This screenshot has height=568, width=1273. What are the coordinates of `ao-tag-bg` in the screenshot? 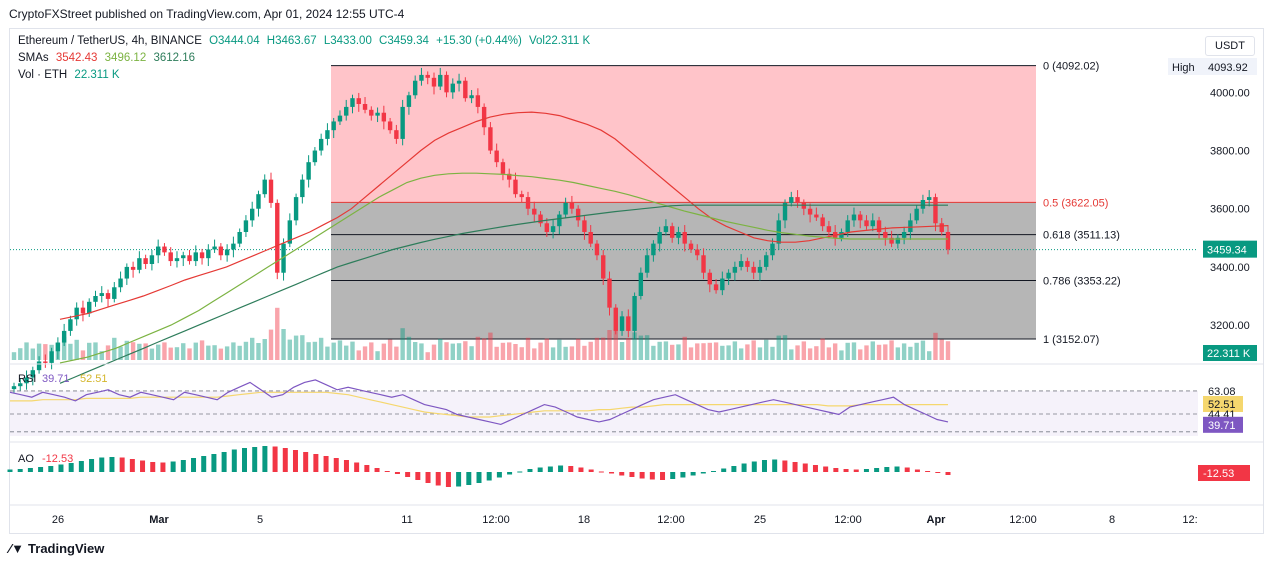 It's located at (1224, 473).